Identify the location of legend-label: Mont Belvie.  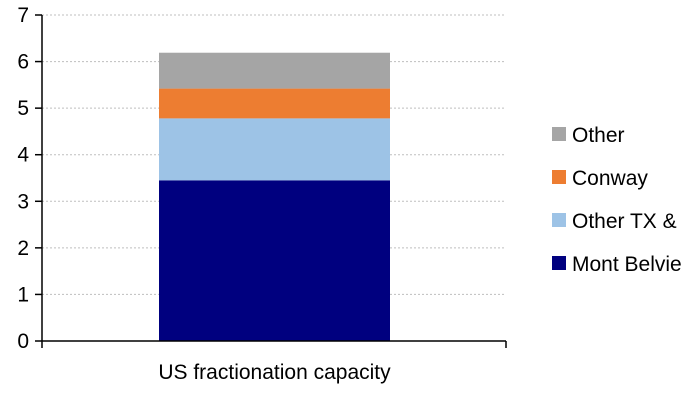
(627, 264).